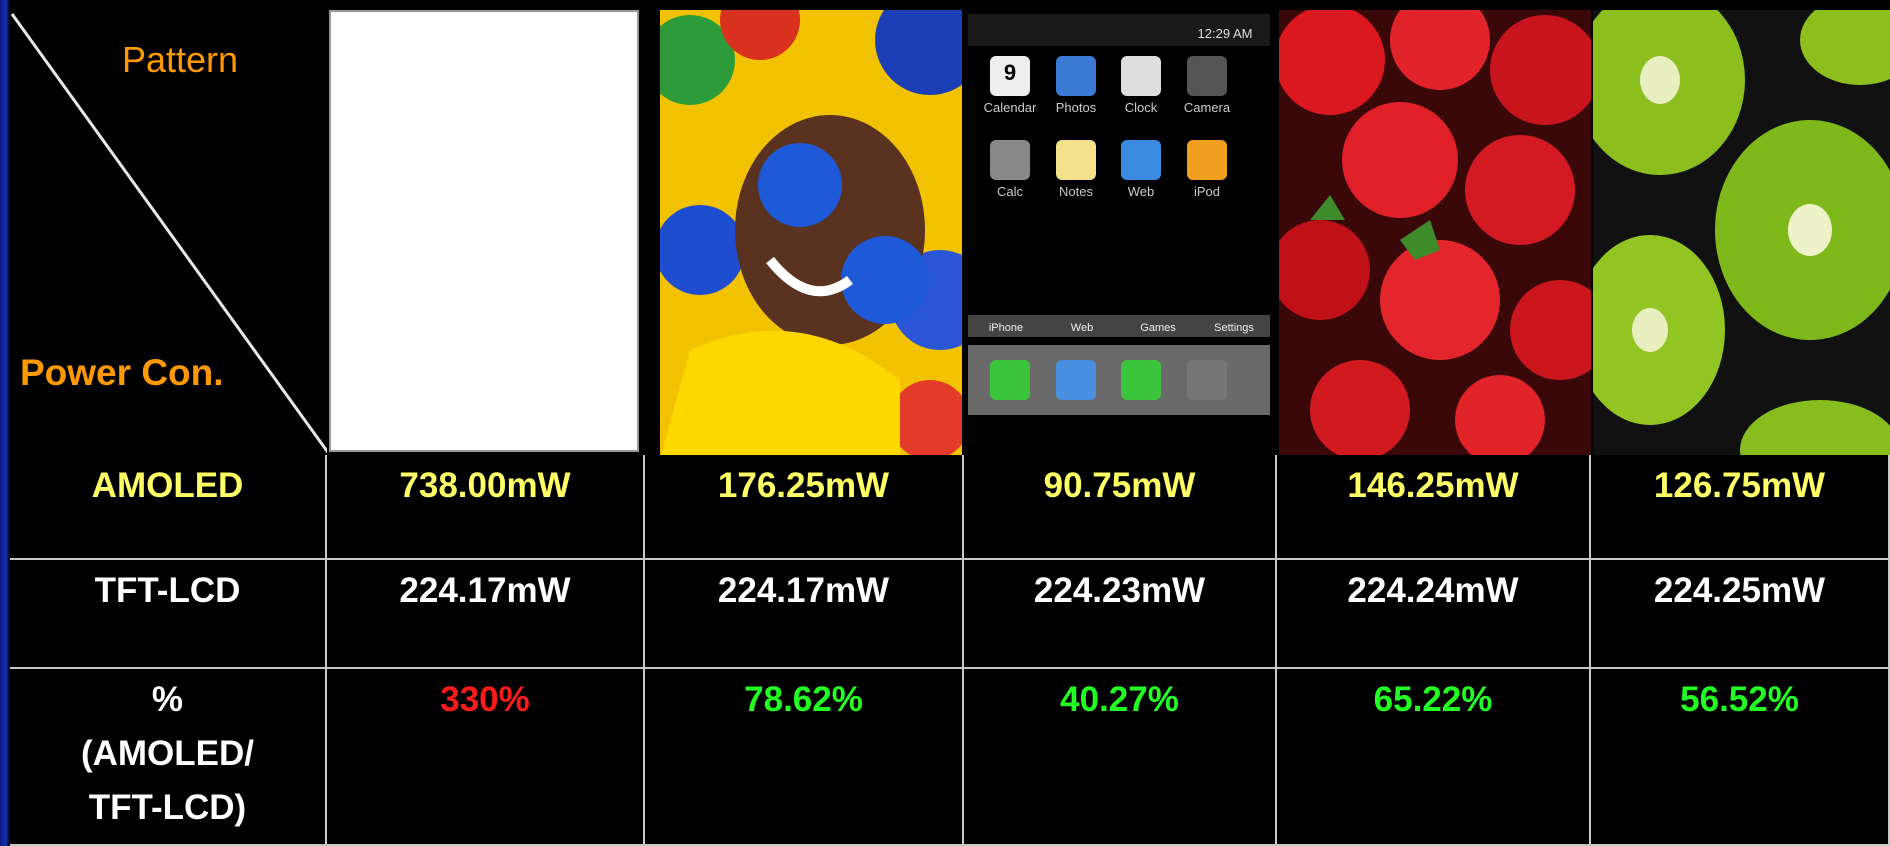  Describe the element at coordinates (486, 507) in the screenshot. I see `power-value: 738.00mW` at that location.